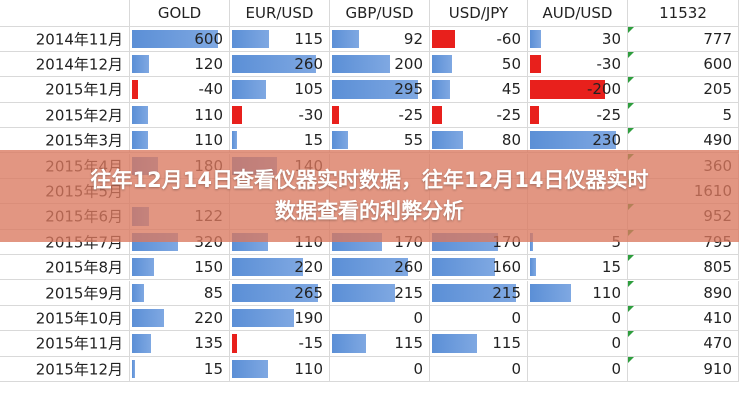 The height and width of the screenshot is (400, 739). What do you see at coordinates (683, 293) in the screenshot?
I see `value-cell: 890` at bounding box center [683, 293].